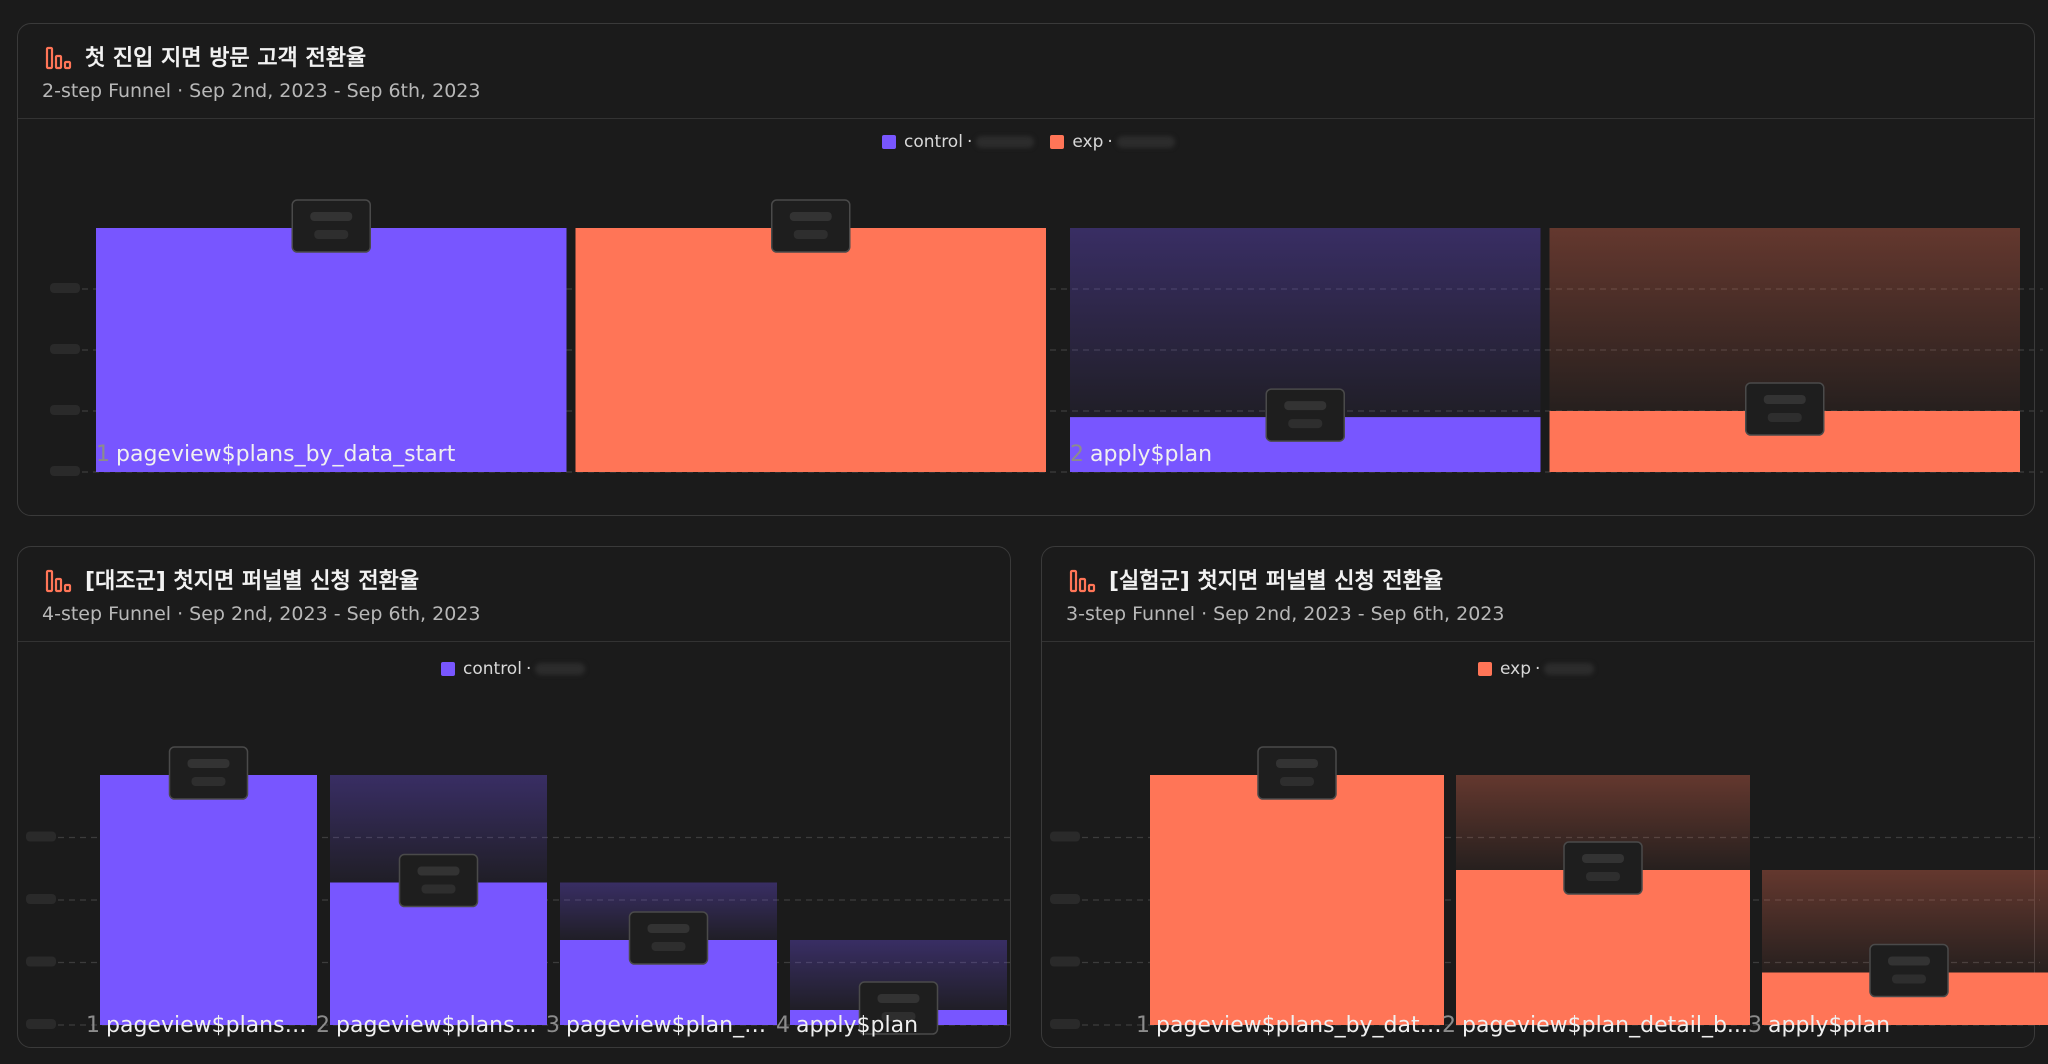  What do you see at coordinates (1300, 454) in the screenshot?
I see `step-label: 2 apply$plan` at bounding box center [1300, 454].